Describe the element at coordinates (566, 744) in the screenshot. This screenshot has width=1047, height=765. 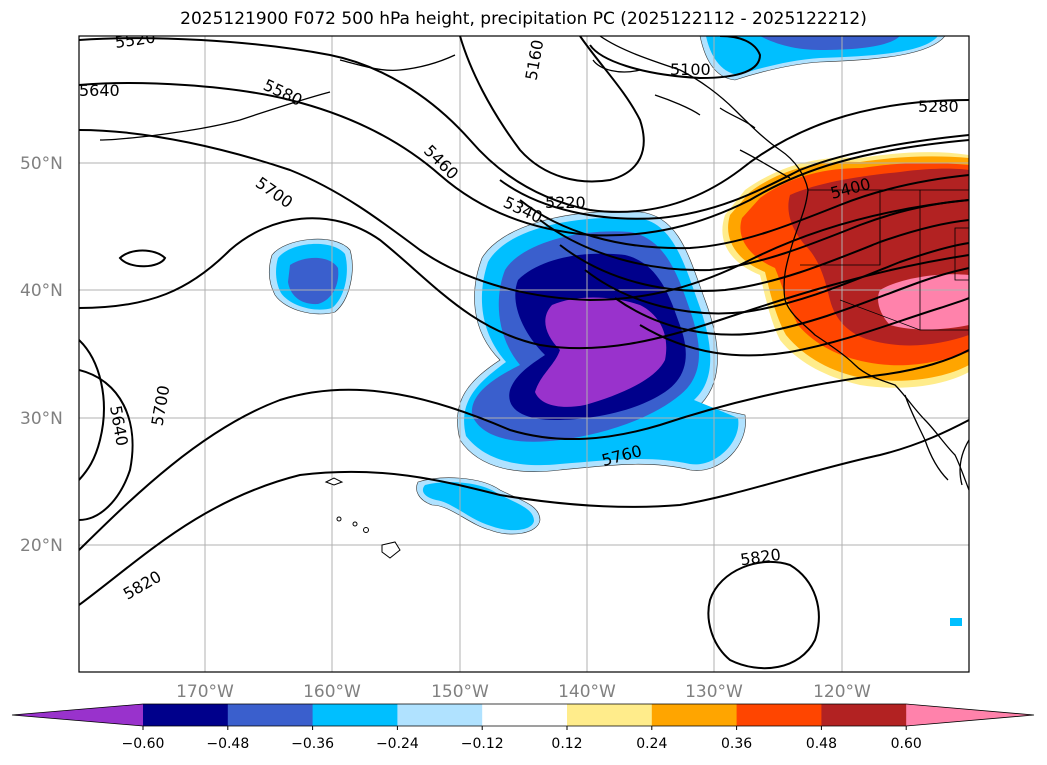
I see `colorbar-tick-label: 0.12` at that location.